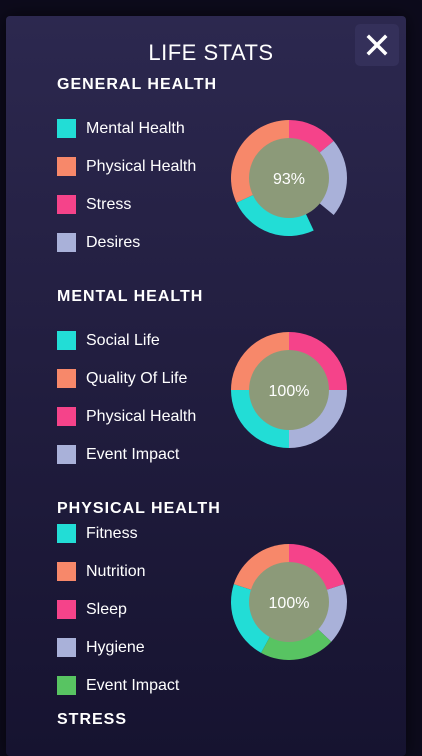 This screenshot has width=422, height=756. Describe the element at coordinates (139, 508) in the screenshot. I see `section-title-physical-health: PHYSICAL HEALTH` at that location.